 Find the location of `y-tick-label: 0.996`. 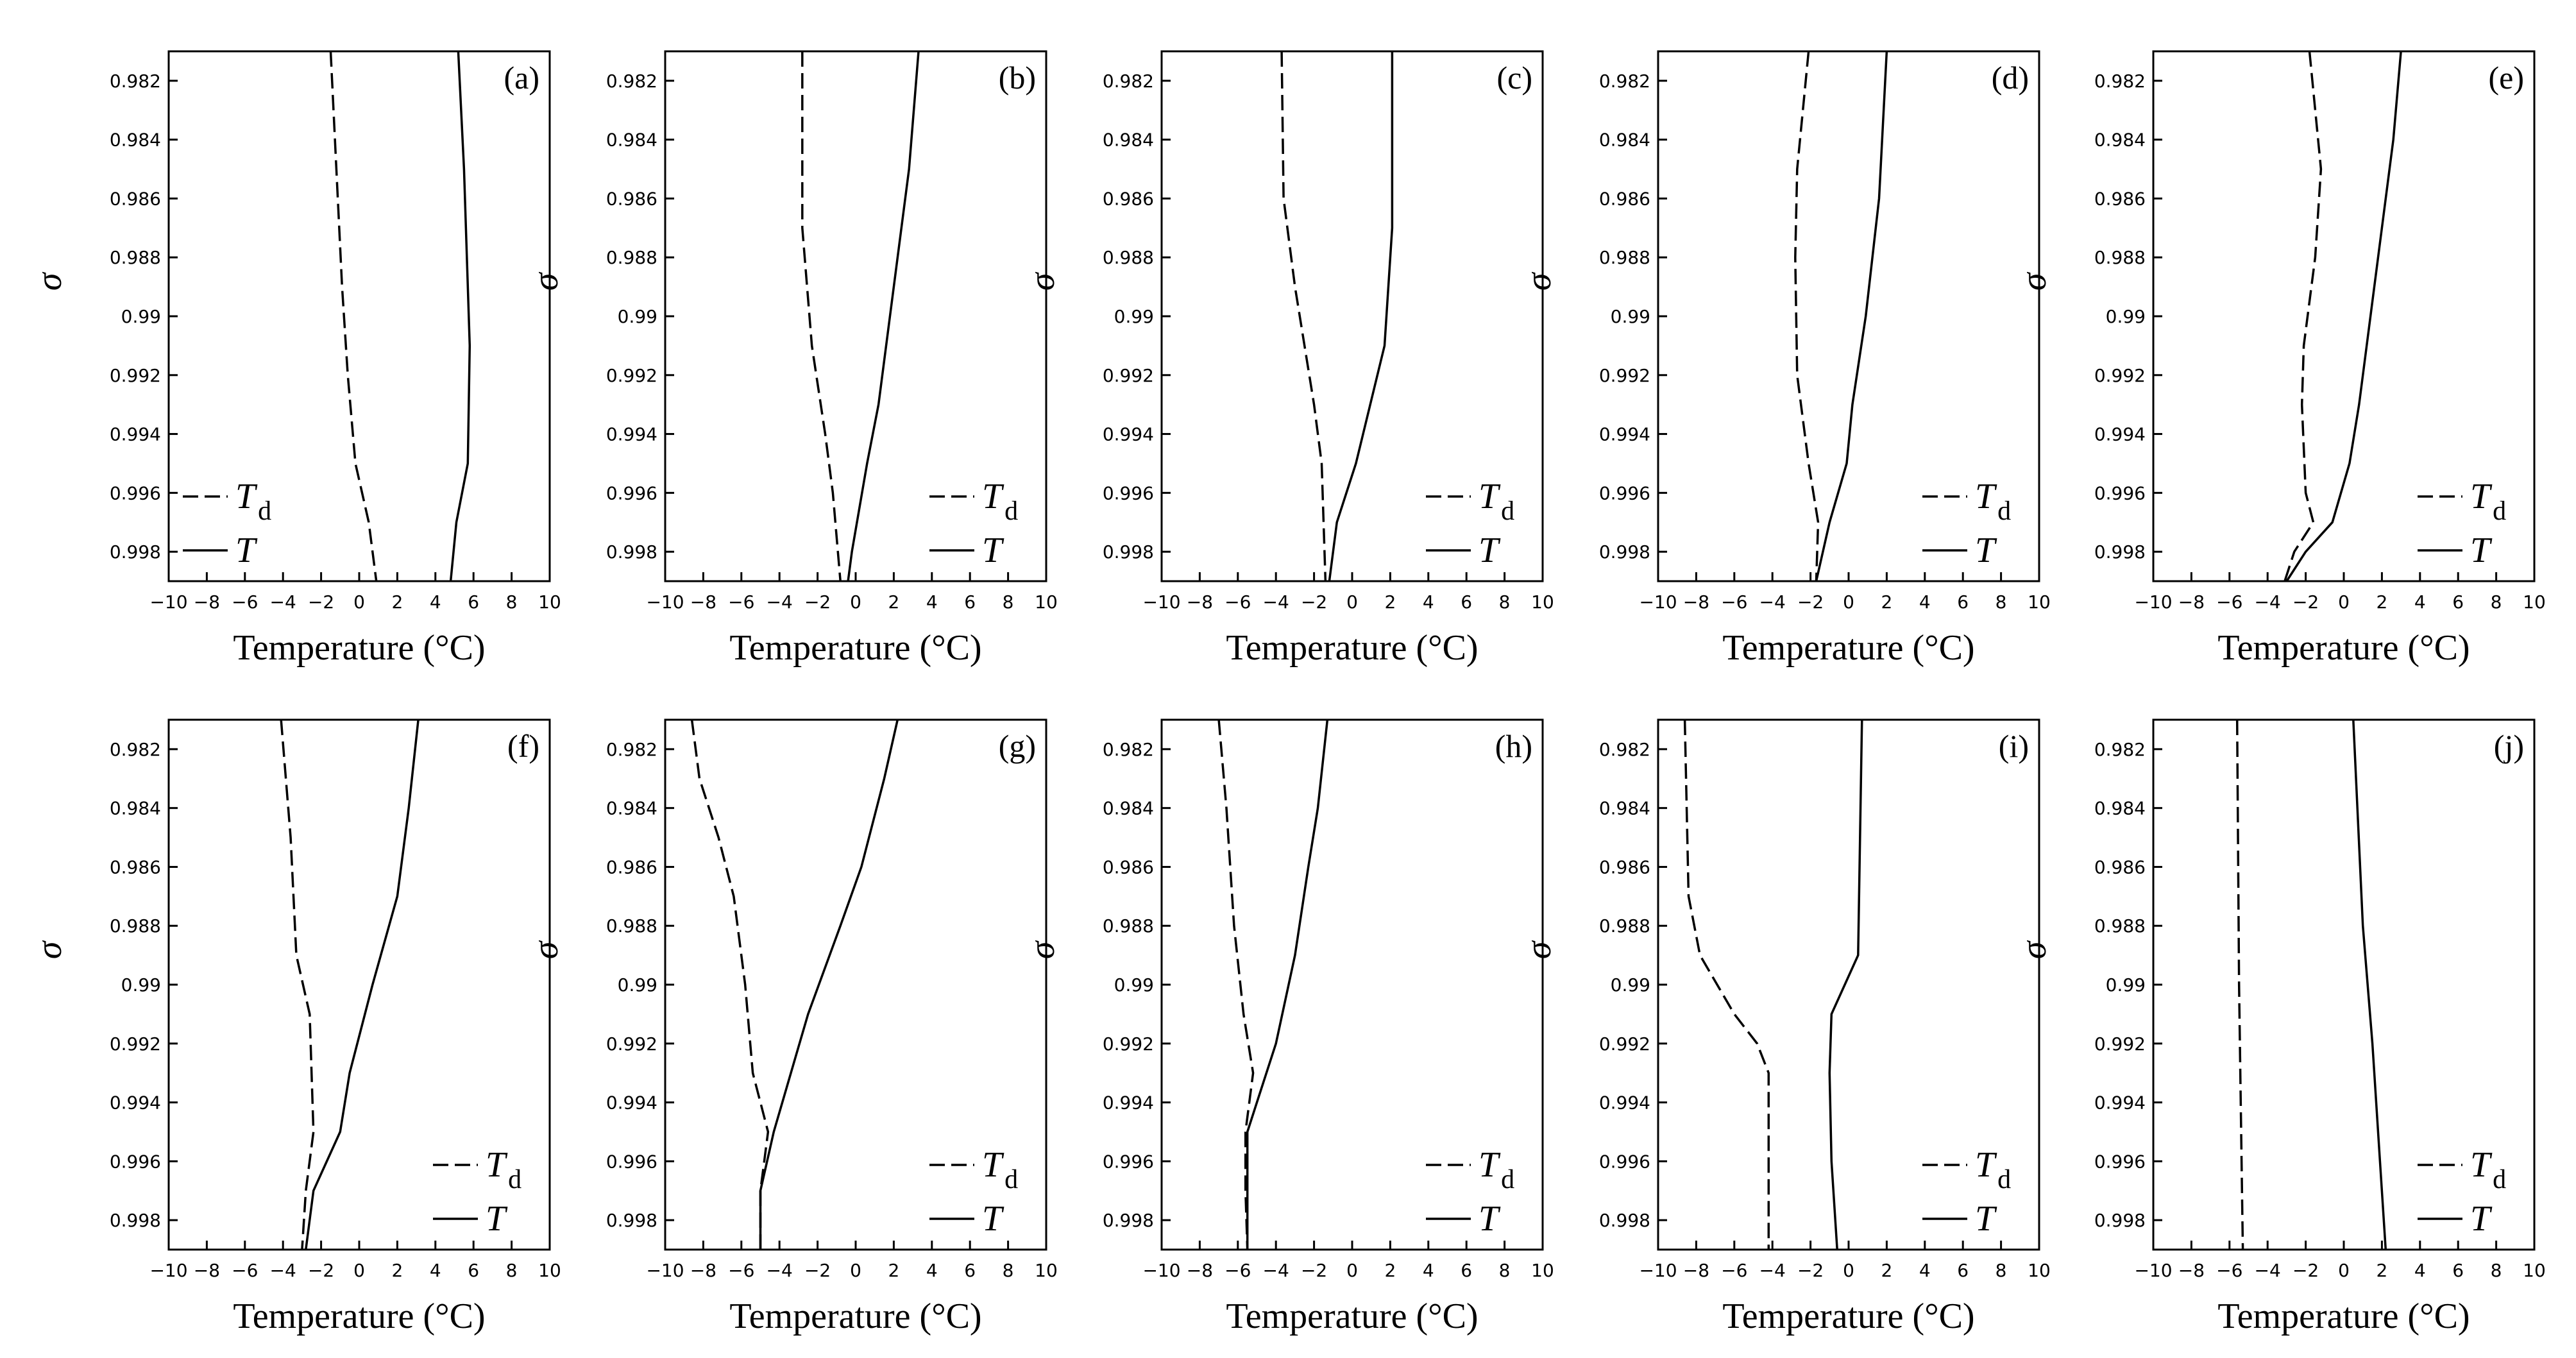

y-tick-label: 0.996 is located at coordinates (135, 493).